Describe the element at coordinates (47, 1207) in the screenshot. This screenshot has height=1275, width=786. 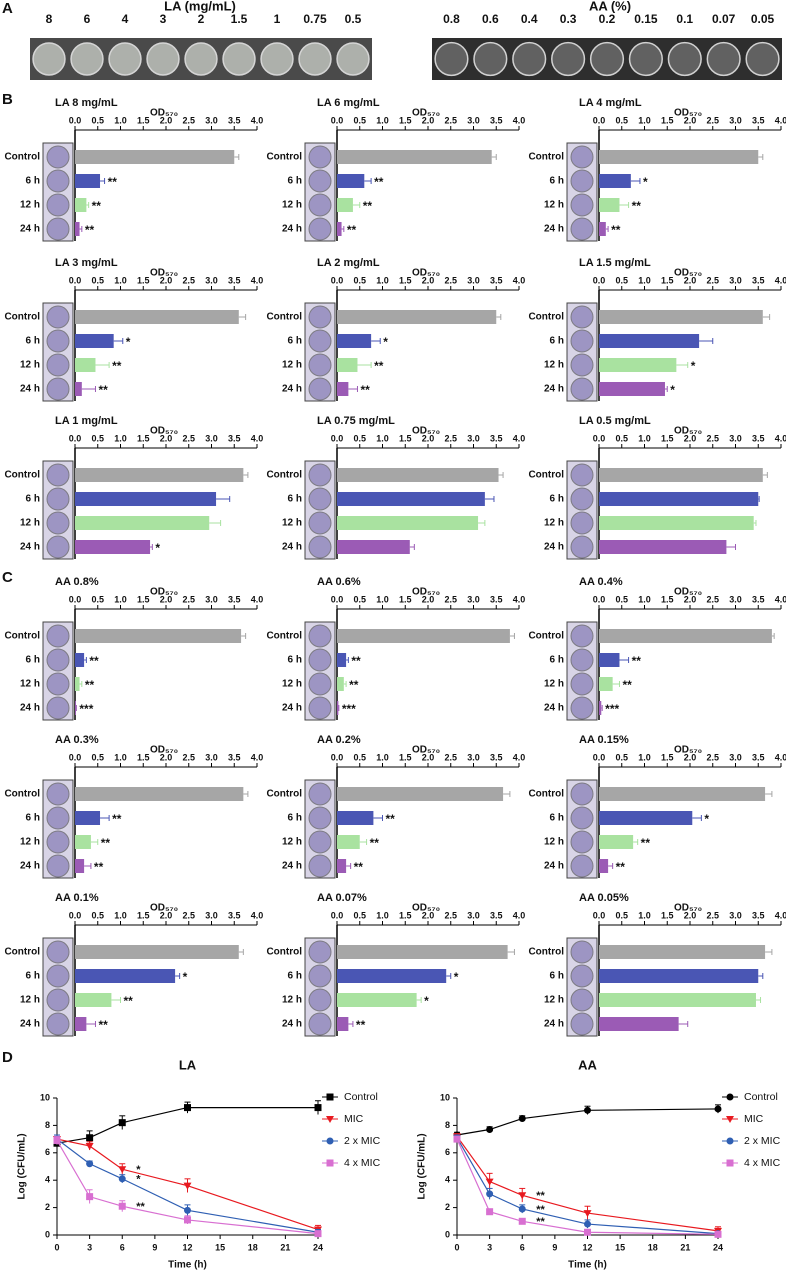
I see `y-tick-label: 2` at that location.